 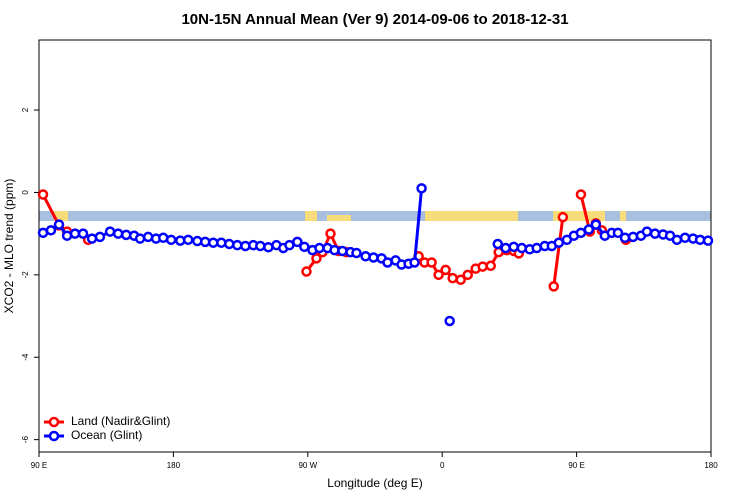 I want to click on y-tick-label: -4, so click(x=25, y=357).